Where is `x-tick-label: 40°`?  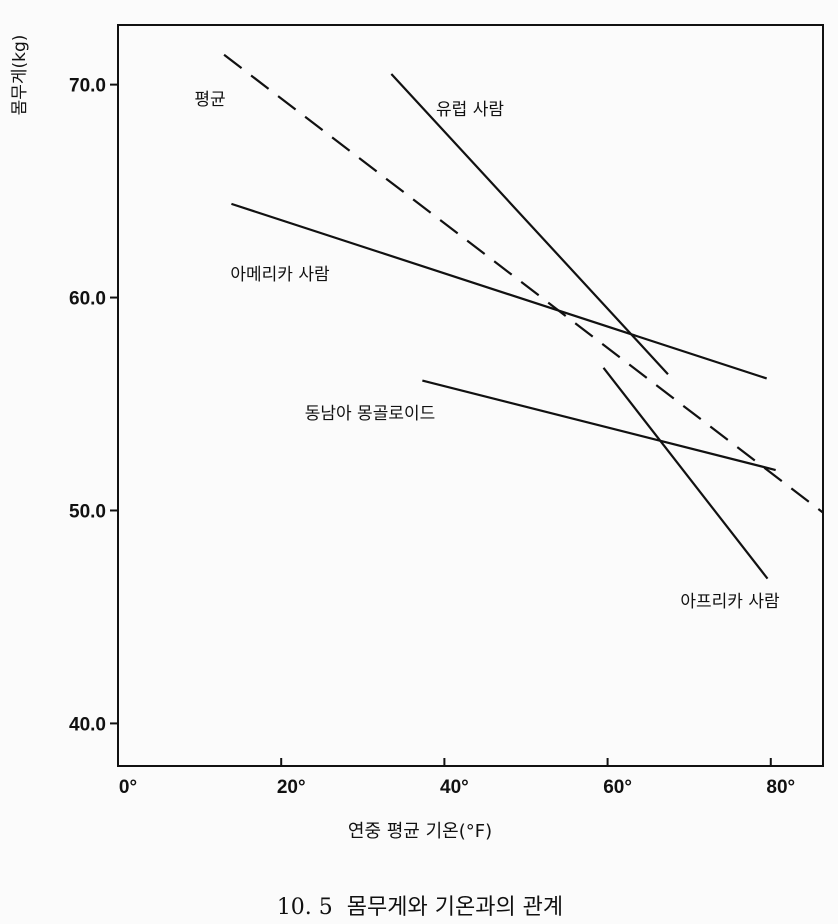 x-tick-label: 40° is located at coordinates (454, 787).